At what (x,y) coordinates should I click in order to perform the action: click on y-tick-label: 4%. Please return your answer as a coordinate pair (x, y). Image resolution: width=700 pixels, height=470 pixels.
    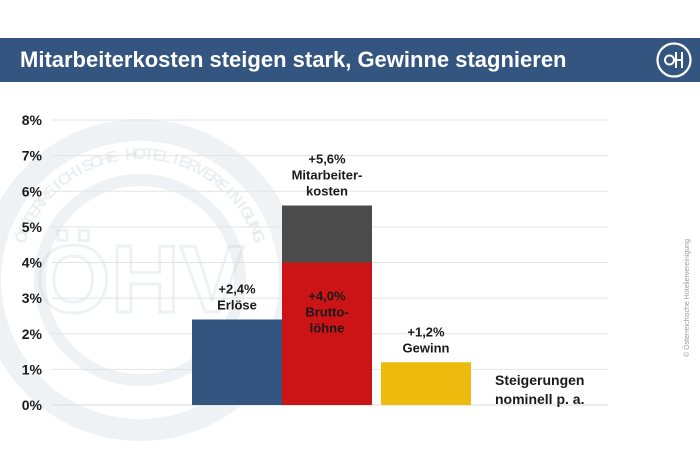
    Looking at the image, I should click on (32, 263).